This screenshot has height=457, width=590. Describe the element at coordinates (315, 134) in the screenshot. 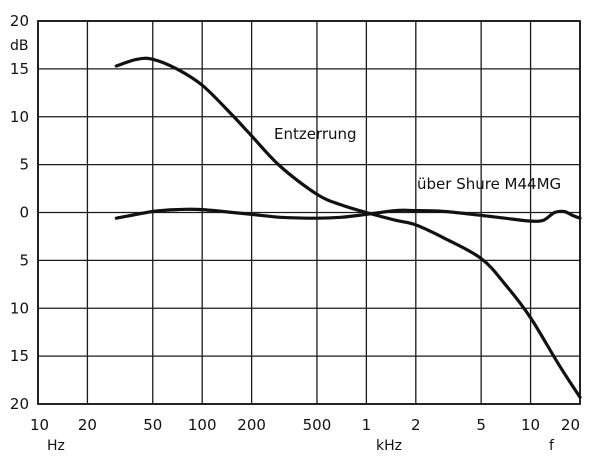

I see `annotation-entzerrung: Entzerrung` at that location.